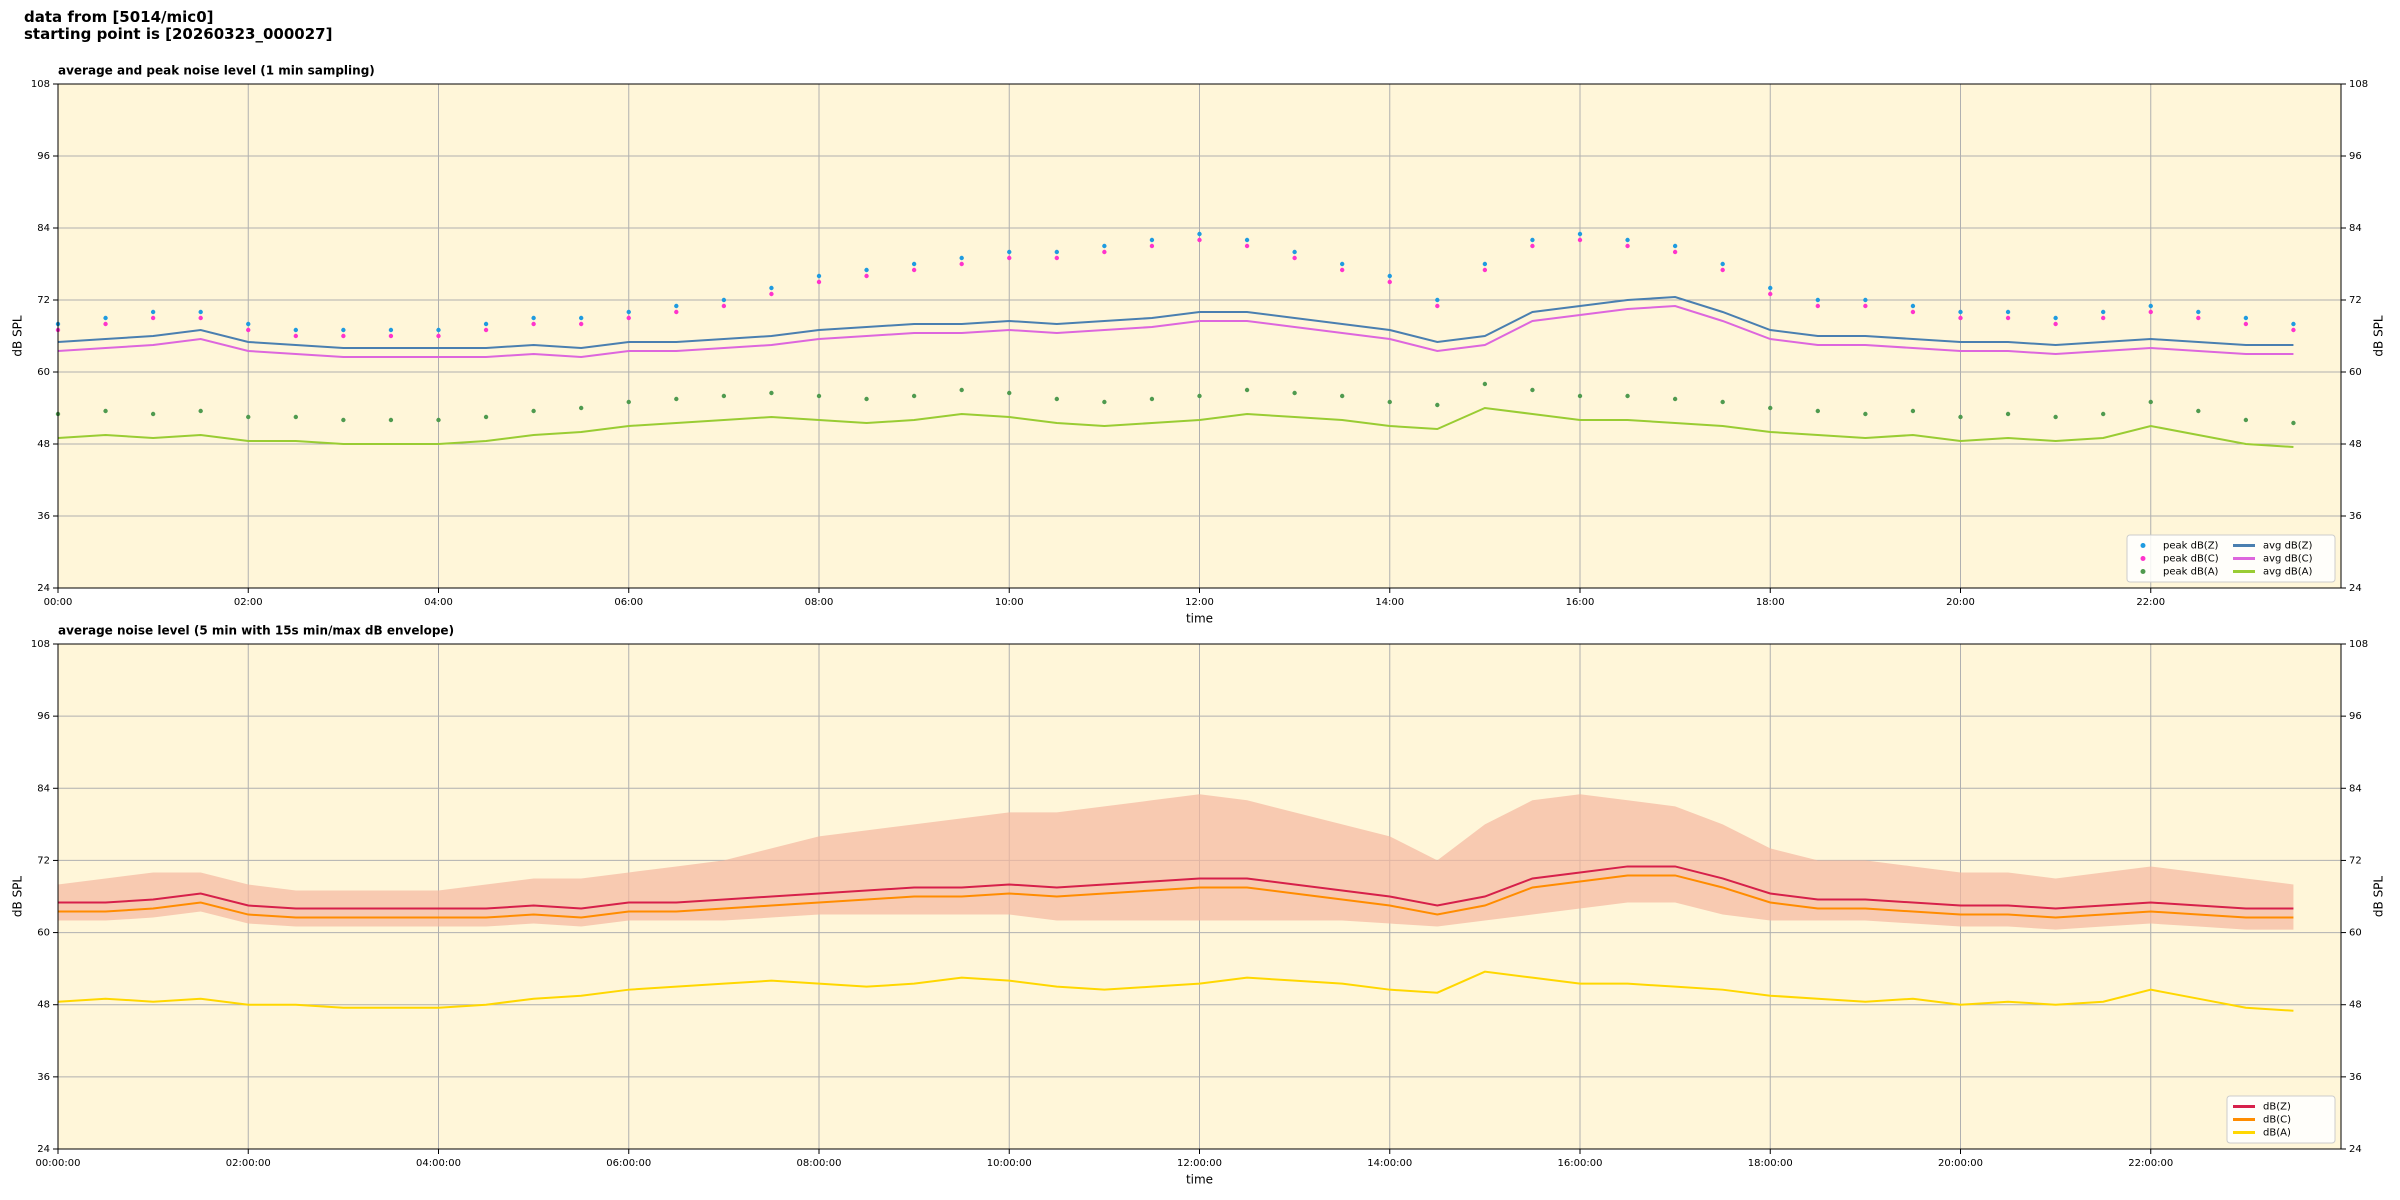 The height and width of the screenshot is (1200, 2400). Describe the element at coordinates (2288, 572) in the screenshot. I see `legend-label: avg dB(A)` at that location.